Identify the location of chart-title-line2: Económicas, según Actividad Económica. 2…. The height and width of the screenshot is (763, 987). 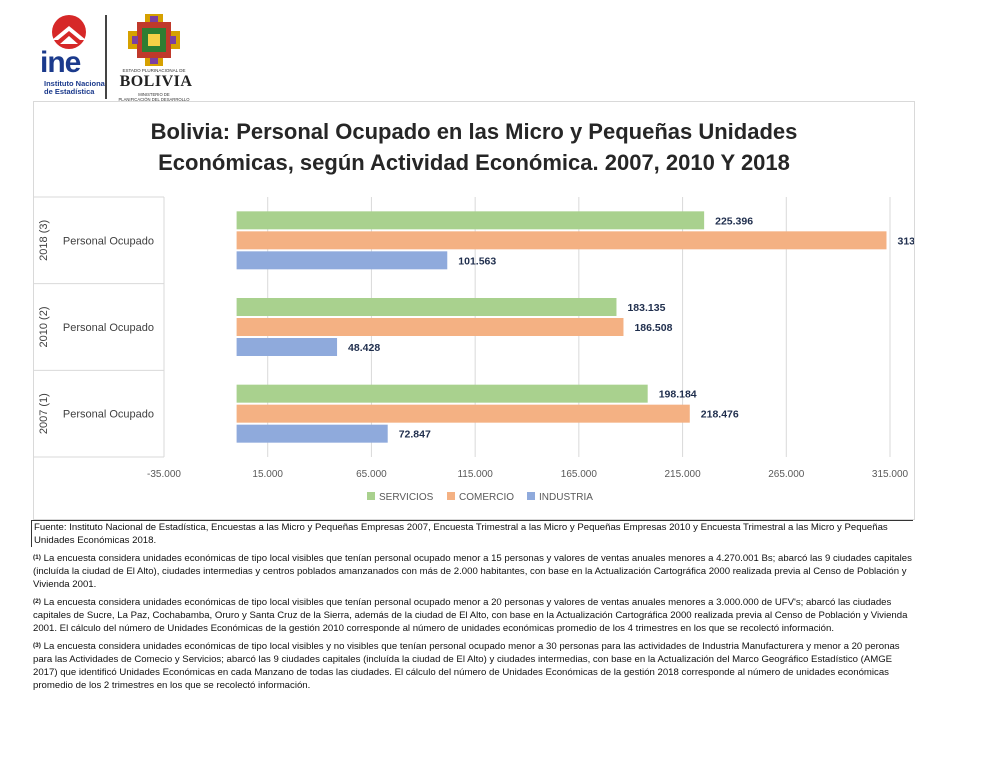
(474, 162).